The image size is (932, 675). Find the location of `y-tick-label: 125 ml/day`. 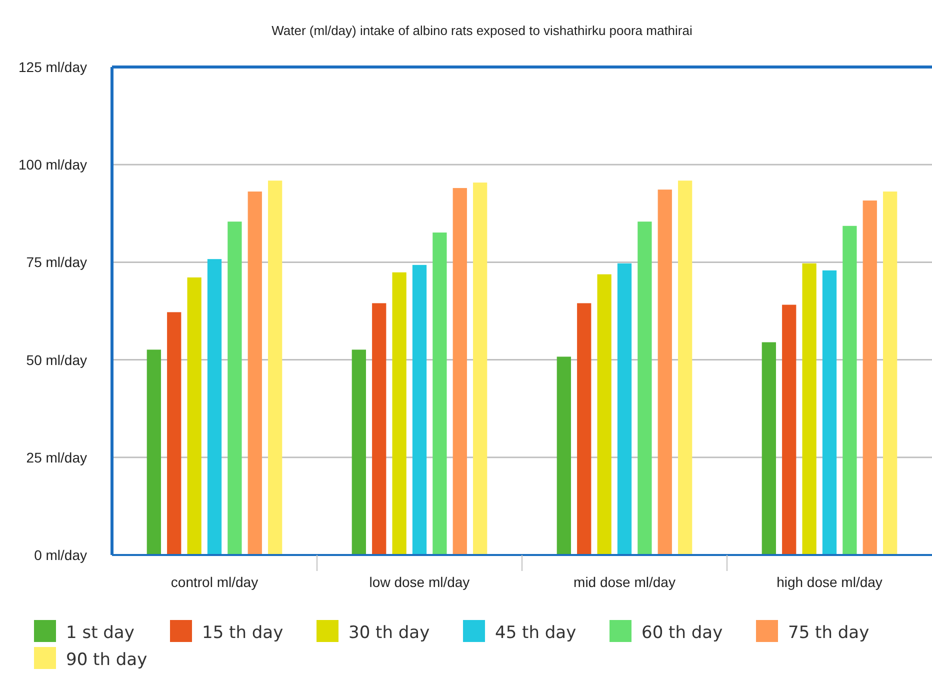

y-tick-label: 125 ml/day is located at coordinates (52, 67).